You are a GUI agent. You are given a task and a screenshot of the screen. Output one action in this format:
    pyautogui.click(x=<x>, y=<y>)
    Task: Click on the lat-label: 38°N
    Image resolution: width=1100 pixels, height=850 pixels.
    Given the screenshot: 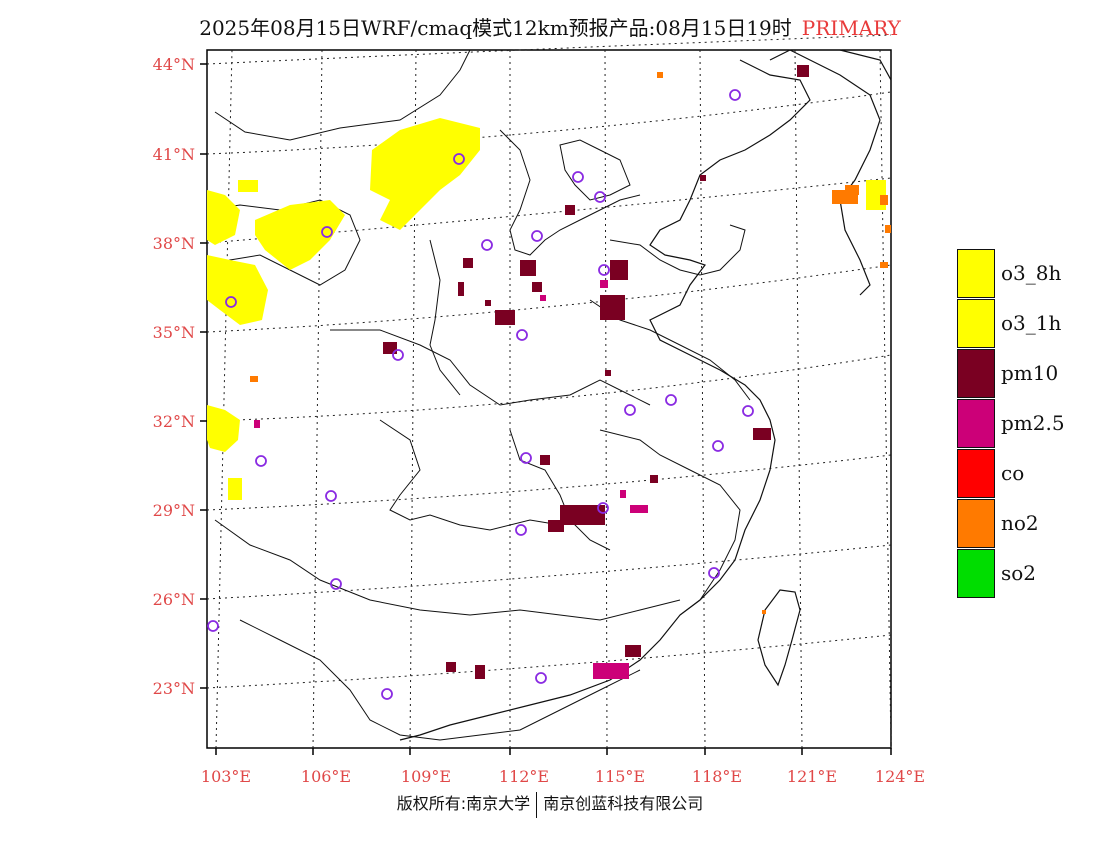 What is the action you would take?
    pyautogui.click(x=174, y=243)
    